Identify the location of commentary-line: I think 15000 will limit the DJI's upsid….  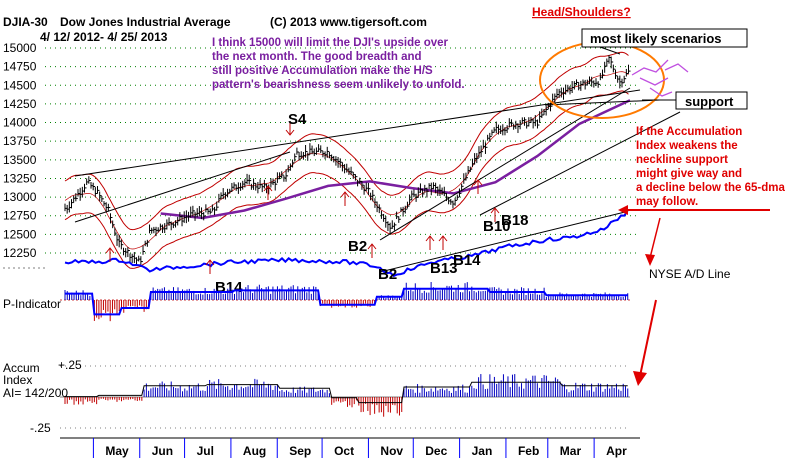
(330, 43).